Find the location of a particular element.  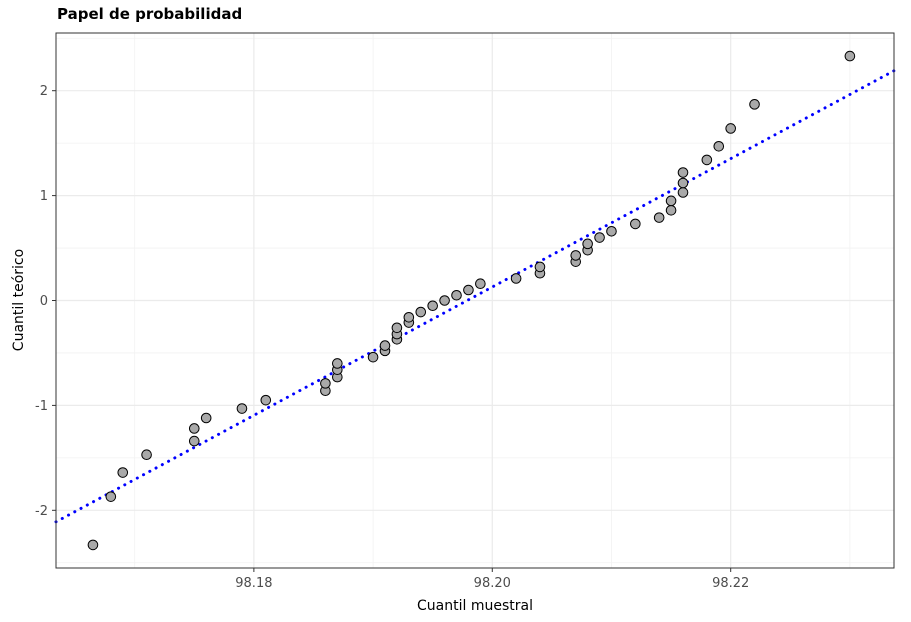

y-tick-label: 2 is located at coordinates (44, 91).